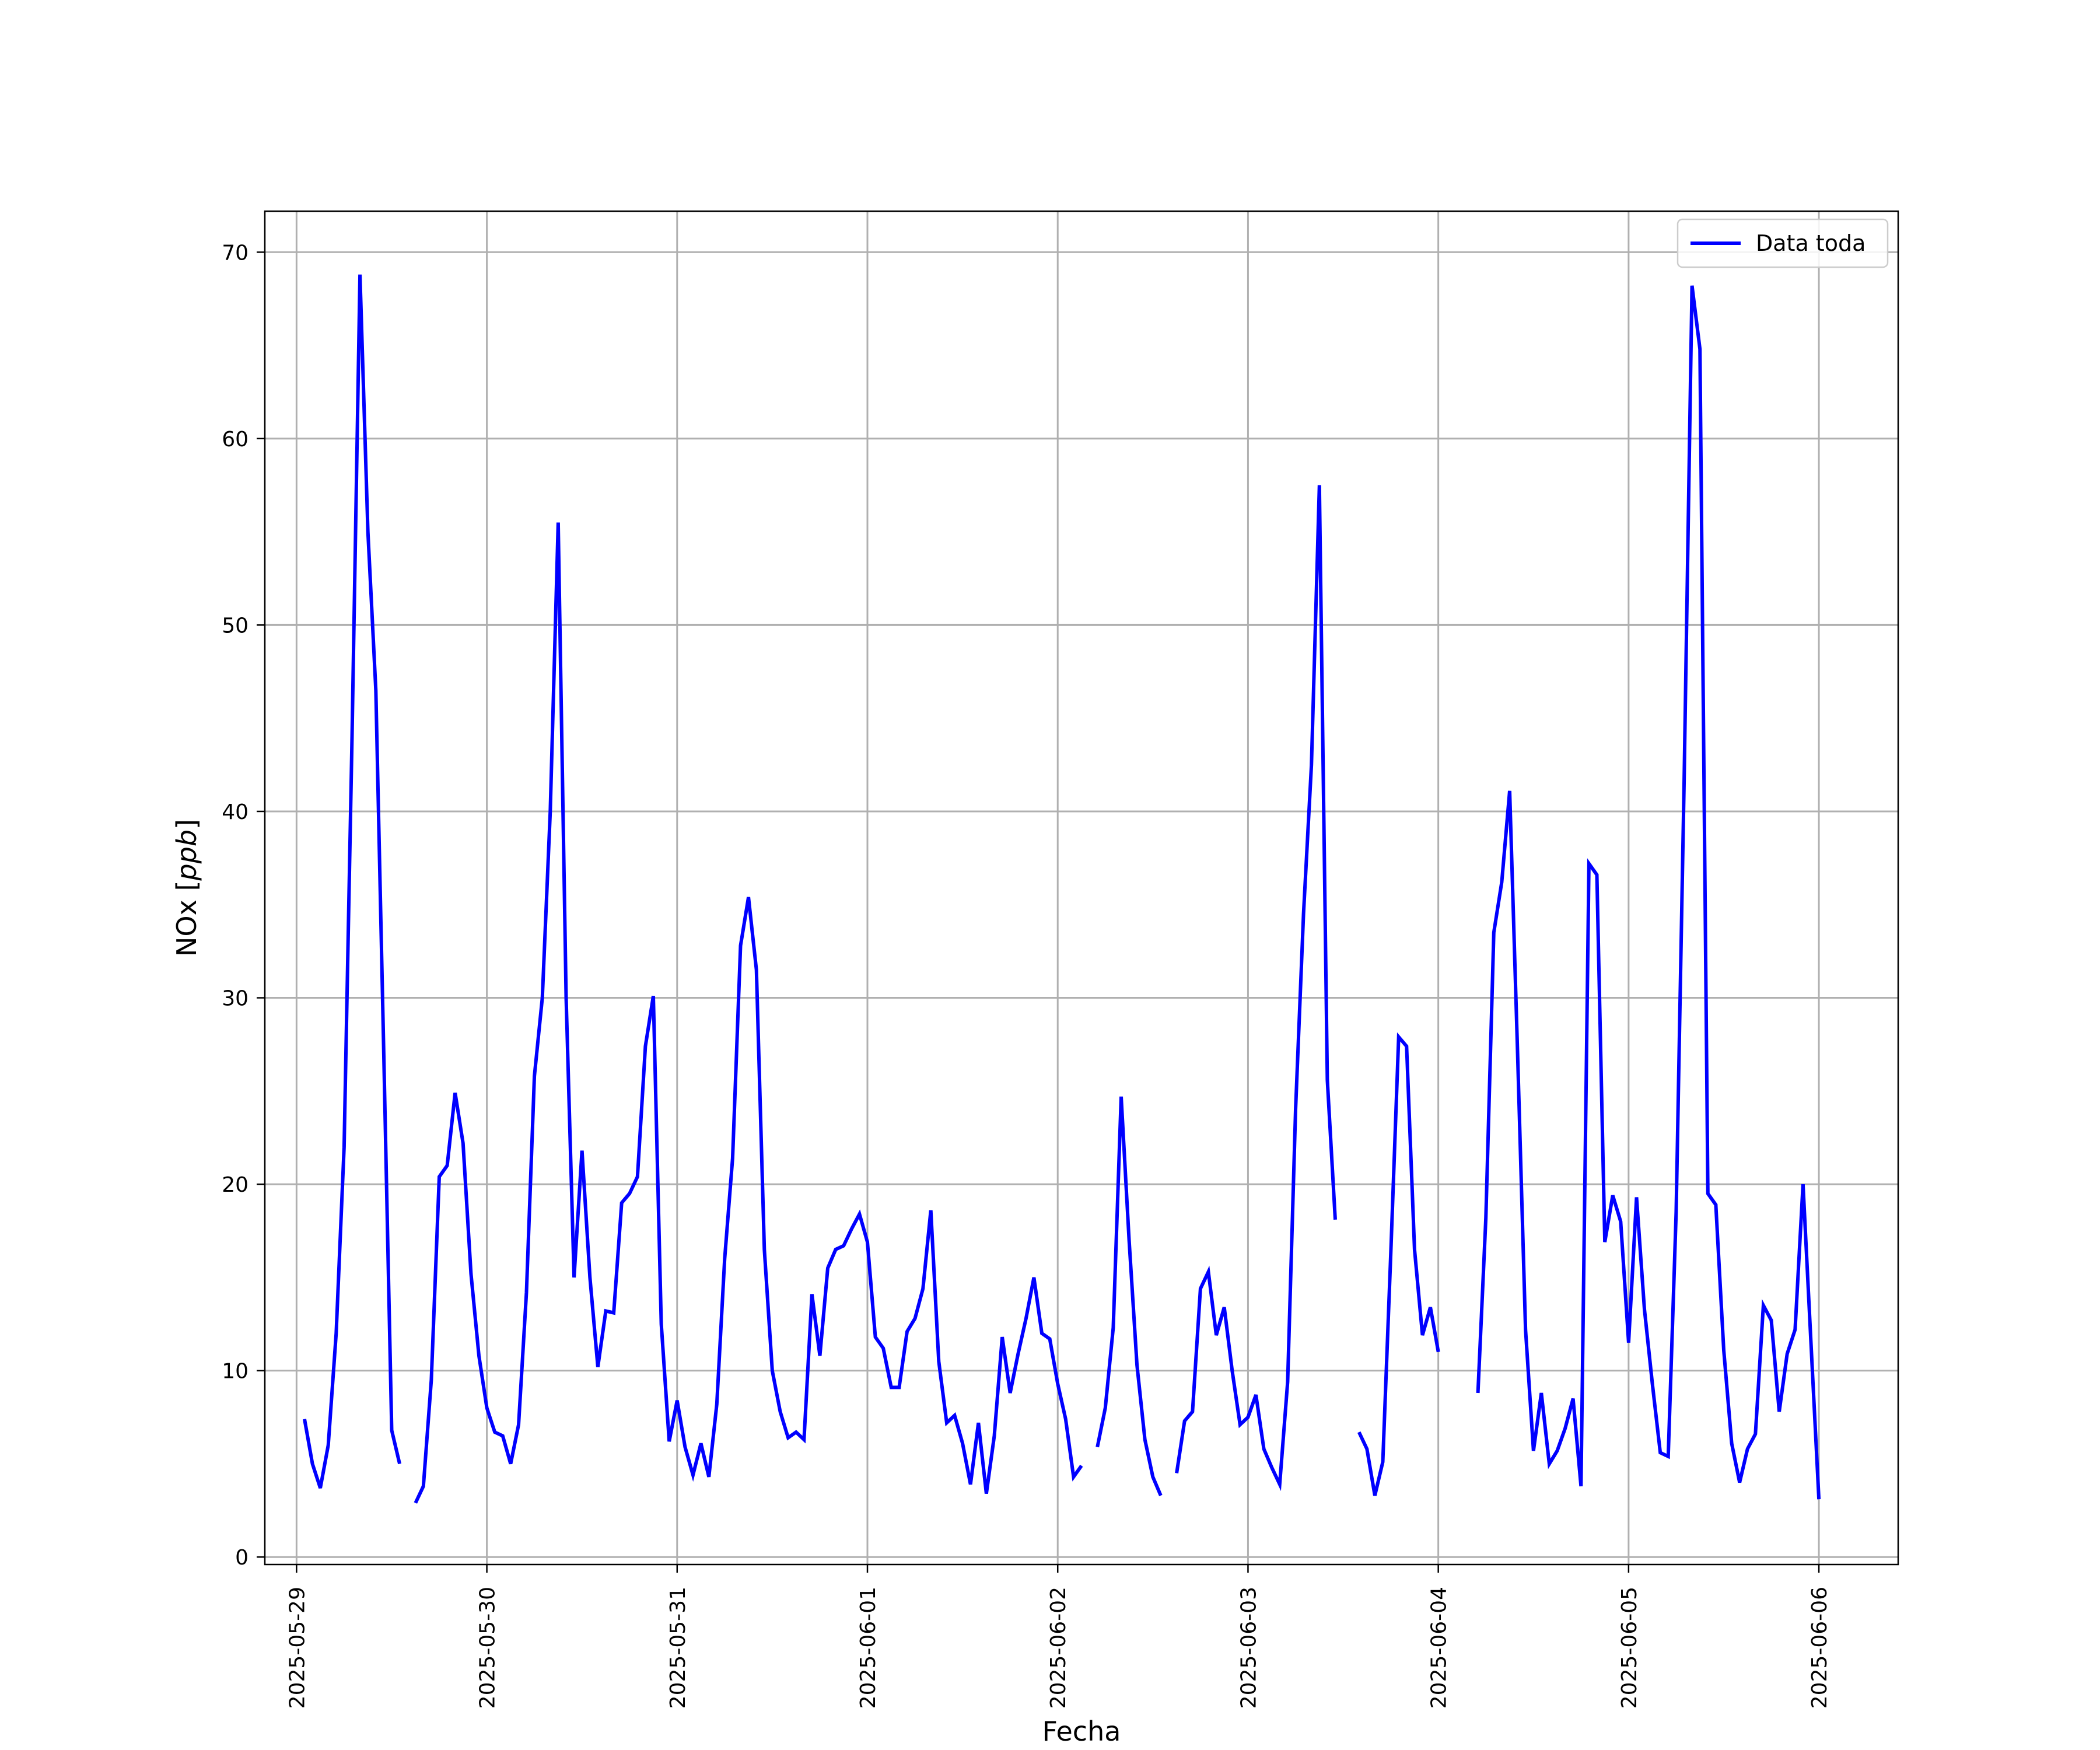  What do you see at coordinates (235, 1185) in the screenshot?
I see `y-tick-label: 20` at bounding box center [235, 1185].